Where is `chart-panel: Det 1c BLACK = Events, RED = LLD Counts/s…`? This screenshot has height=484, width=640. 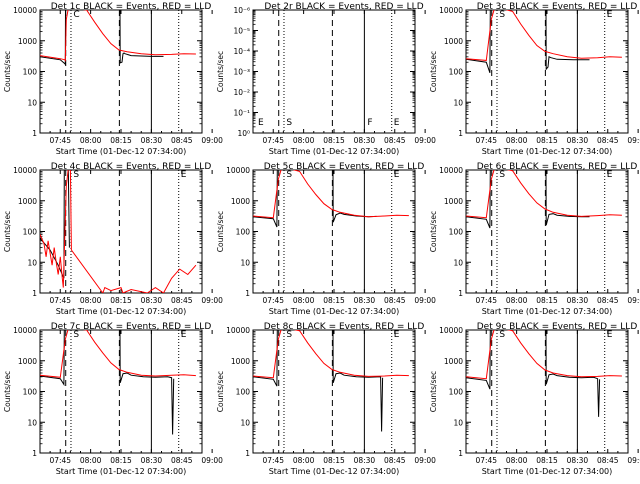 chart-panel: Det 1c BLACK = Events, RED = LLD Counts/s… is located at coordinates (113, 79).